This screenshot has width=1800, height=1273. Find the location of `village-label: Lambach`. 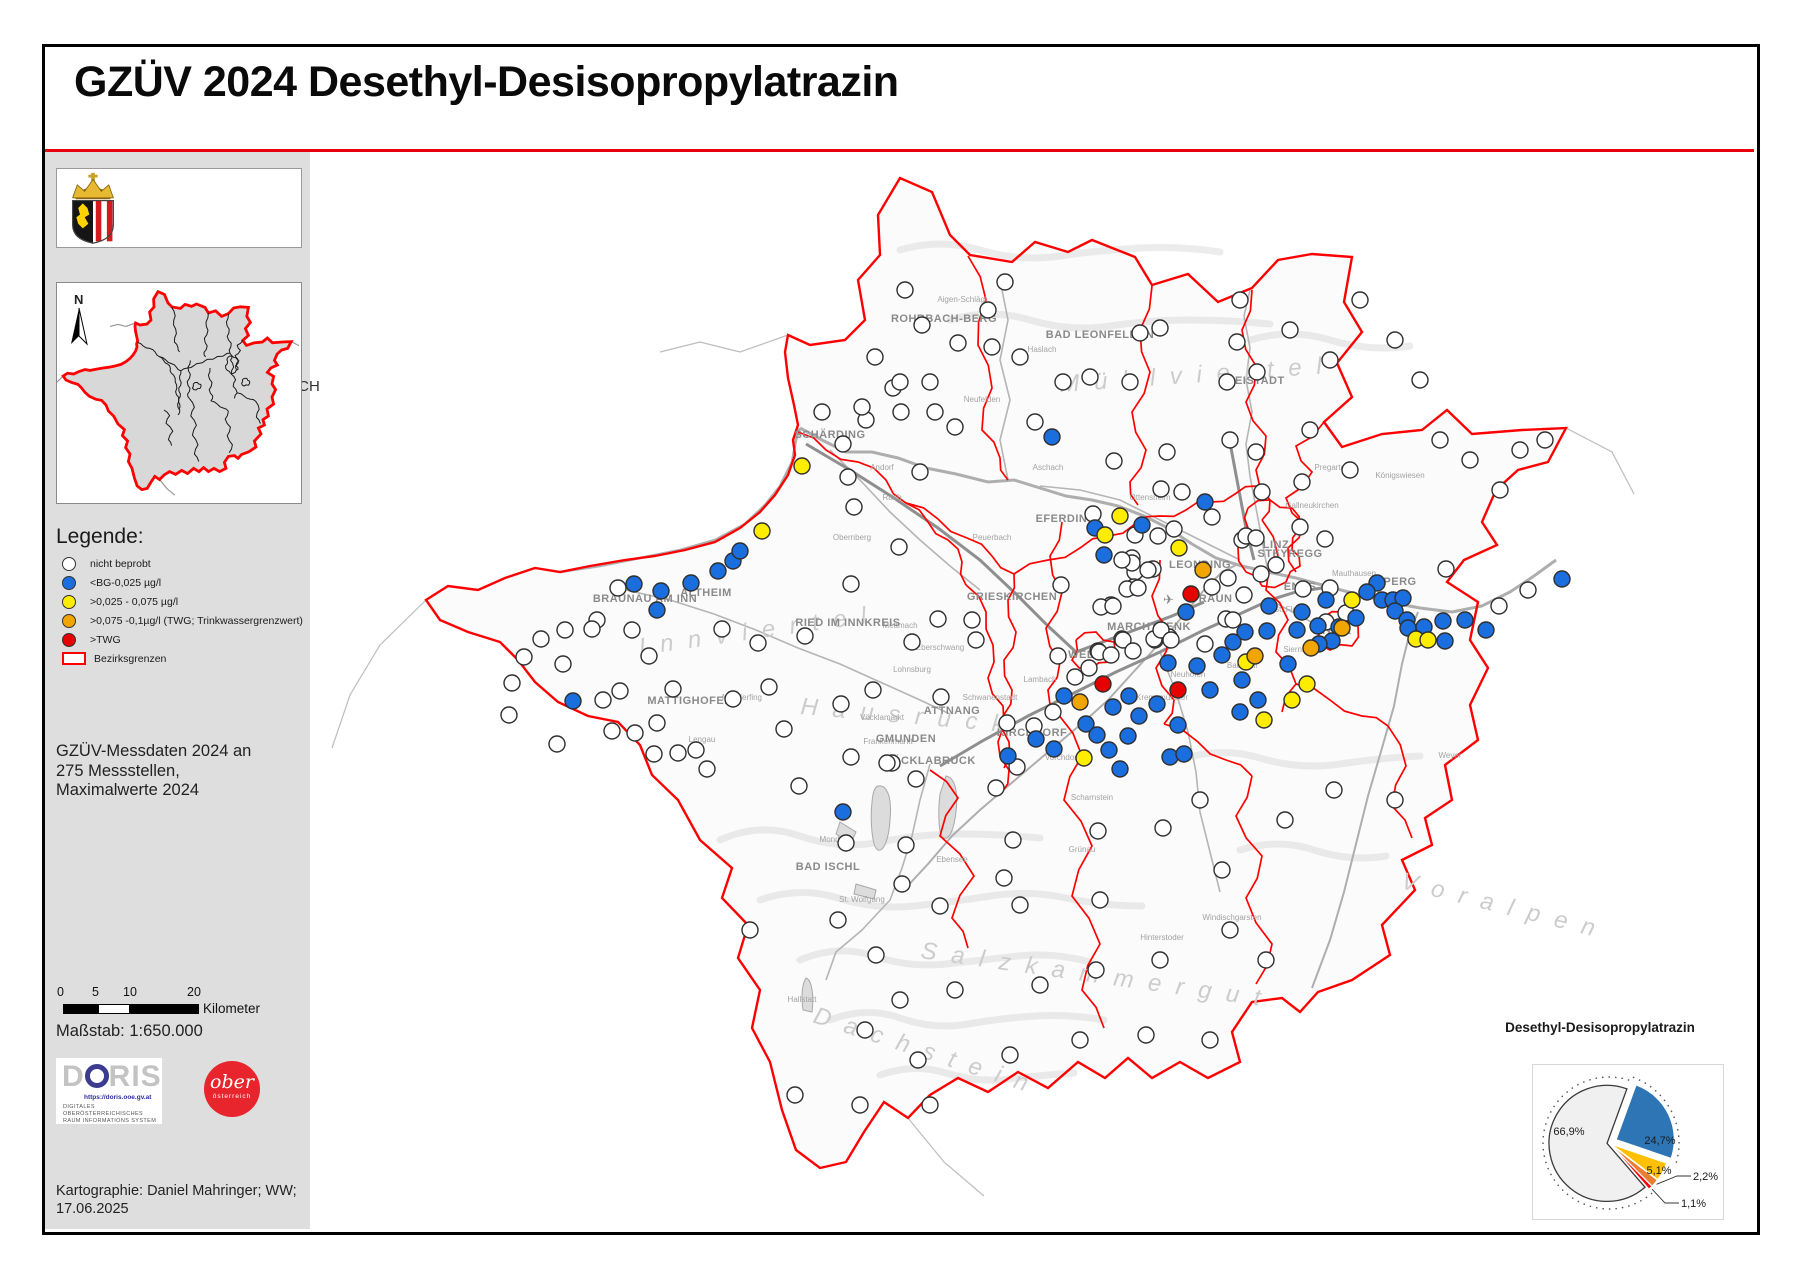

village-label: Lambach is located at coordinates (1040, 679).